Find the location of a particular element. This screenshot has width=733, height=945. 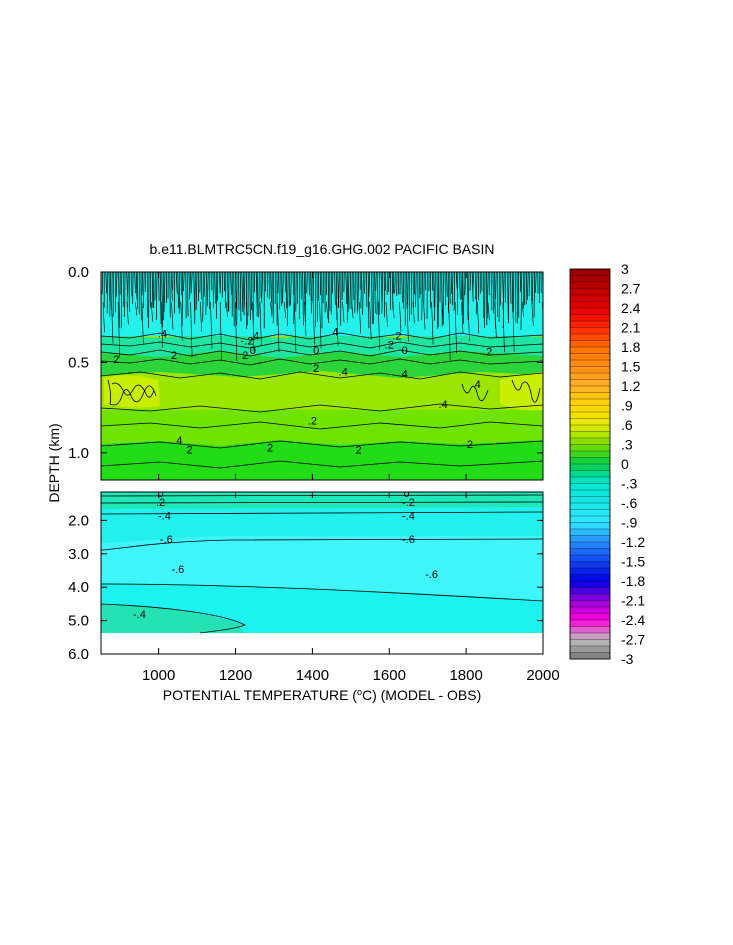

colorbar-label: 1.5 is located at coordinates (631, 367).